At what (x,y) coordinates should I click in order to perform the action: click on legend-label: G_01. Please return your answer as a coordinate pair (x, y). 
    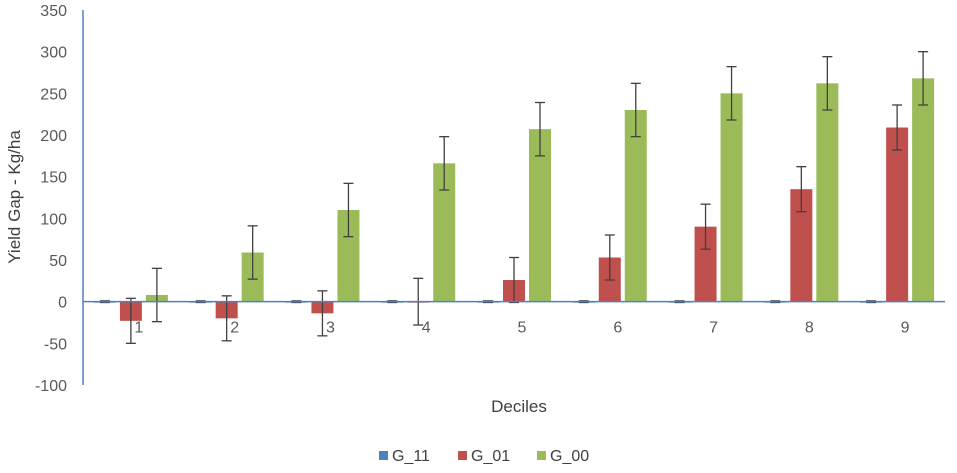
    Looking at the image, I should click on (490, 456).